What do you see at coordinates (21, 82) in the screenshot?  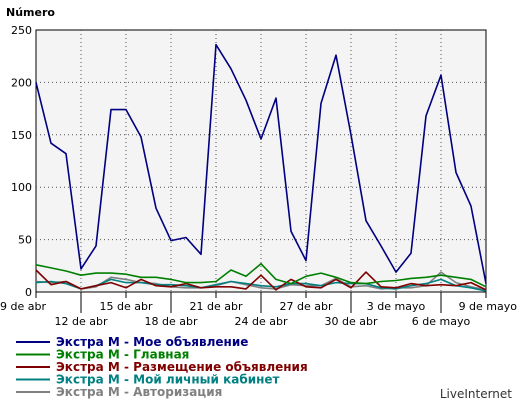 I see `y-tick-label: 200` at bounding box center [21, 82].